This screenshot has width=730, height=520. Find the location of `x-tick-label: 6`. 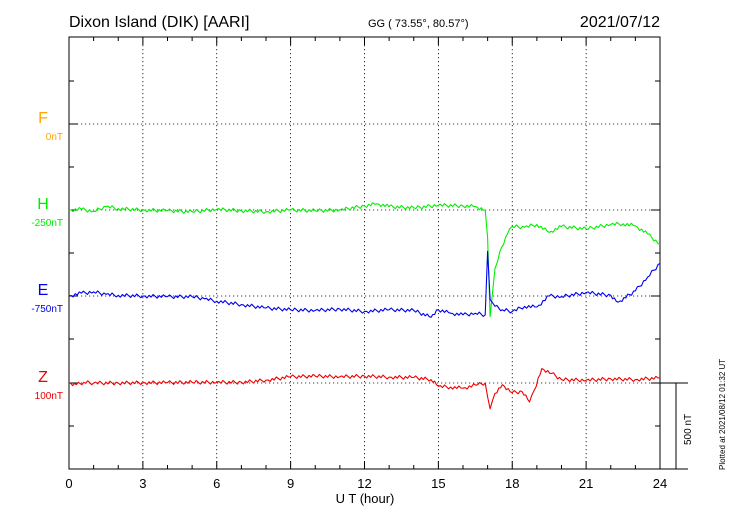

x-tick-label: 6 is located at coordinates (216, 483).